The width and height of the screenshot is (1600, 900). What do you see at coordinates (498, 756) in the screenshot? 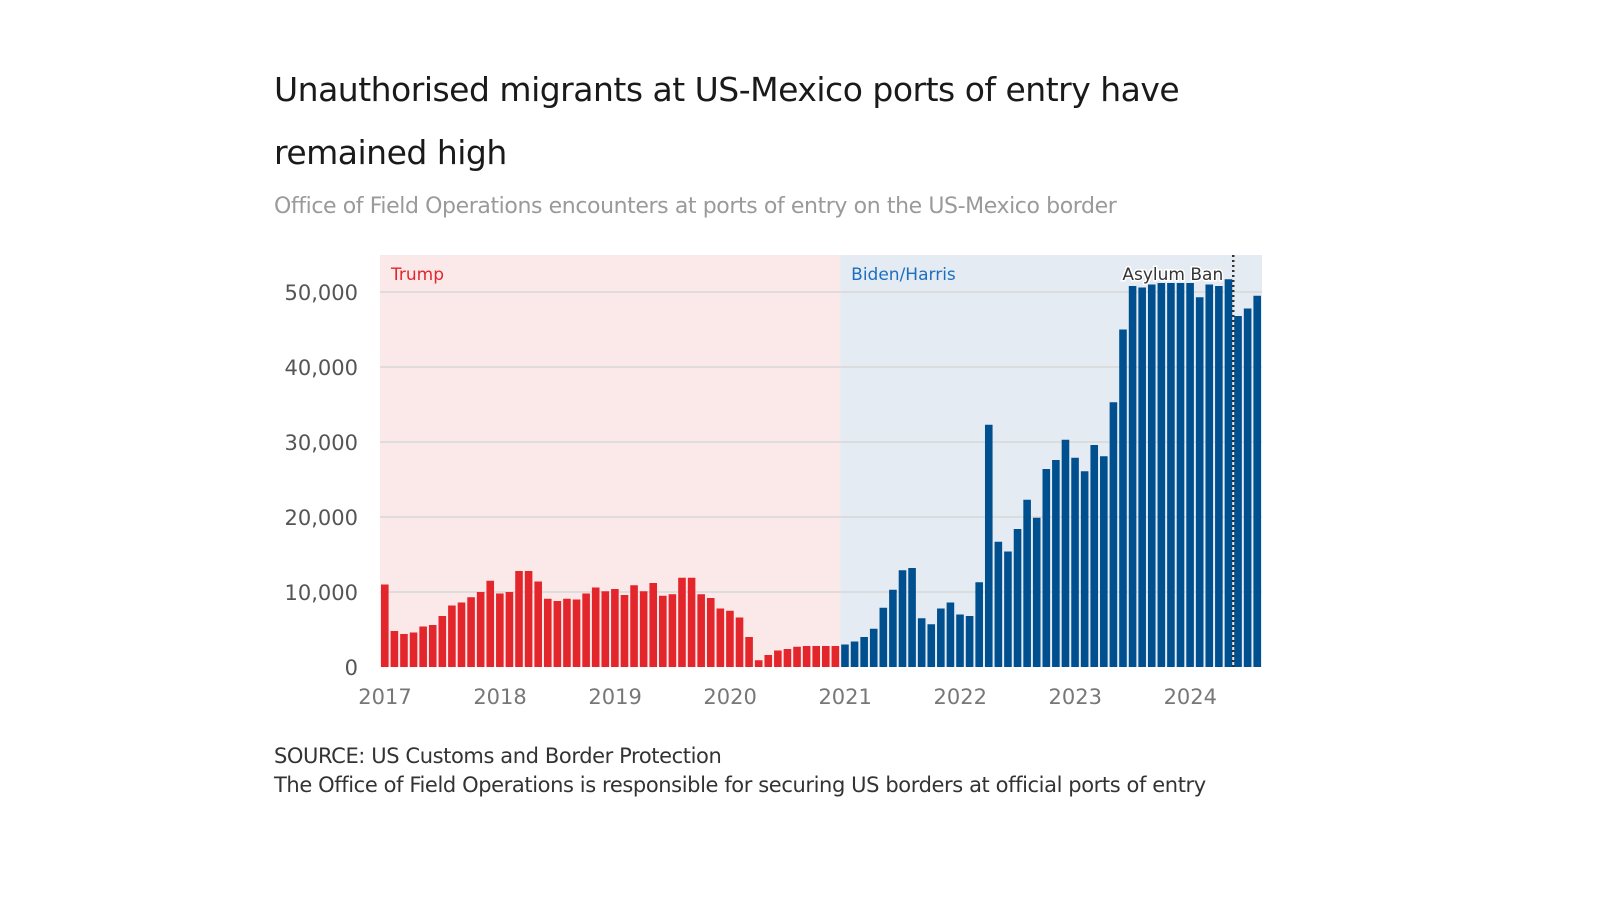
I see `source-text: SOURCE: US Customs and Border Protection` at bounding box center [498, 756].